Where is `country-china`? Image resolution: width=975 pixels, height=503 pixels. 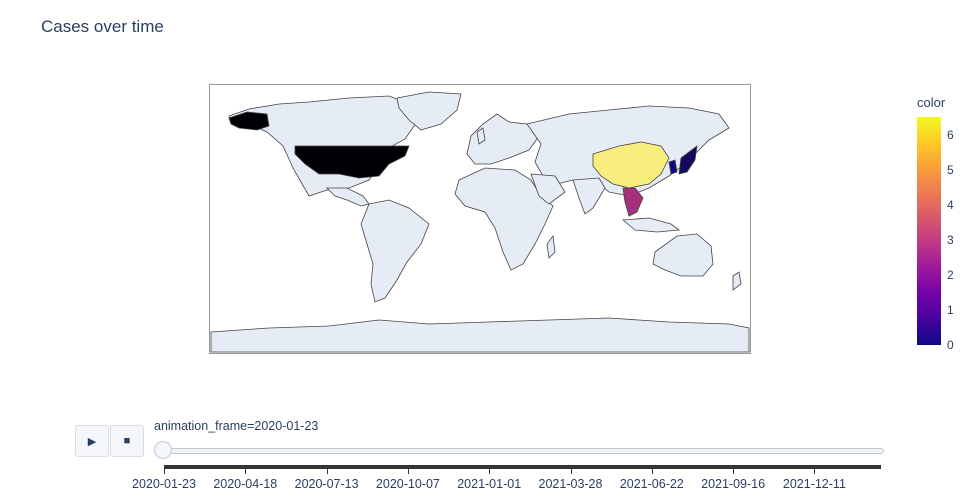 country-china is located at coordinates (631, 165).